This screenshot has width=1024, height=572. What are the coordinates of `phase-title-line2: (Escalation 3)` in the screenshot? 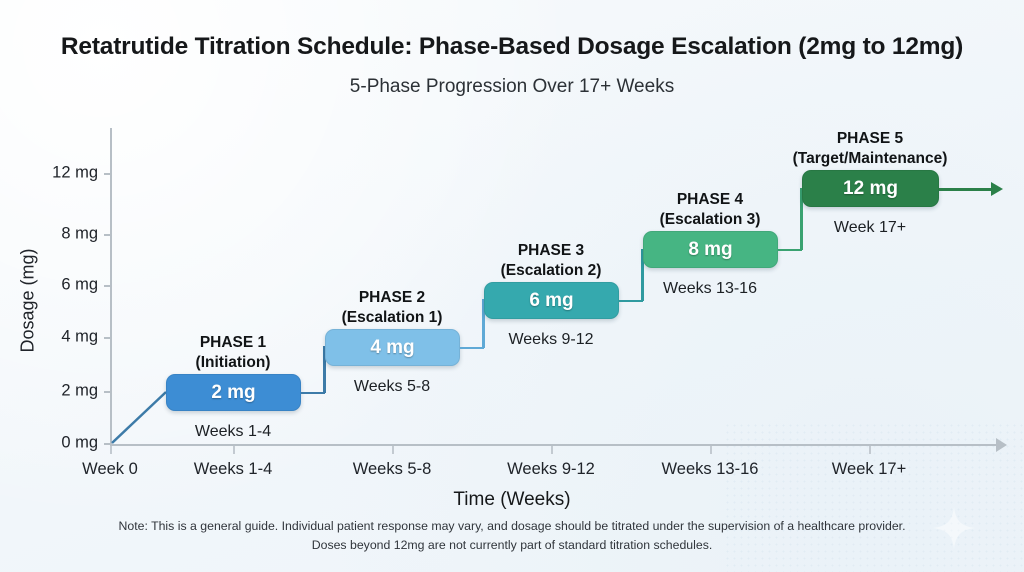 It's located at (710, 219).